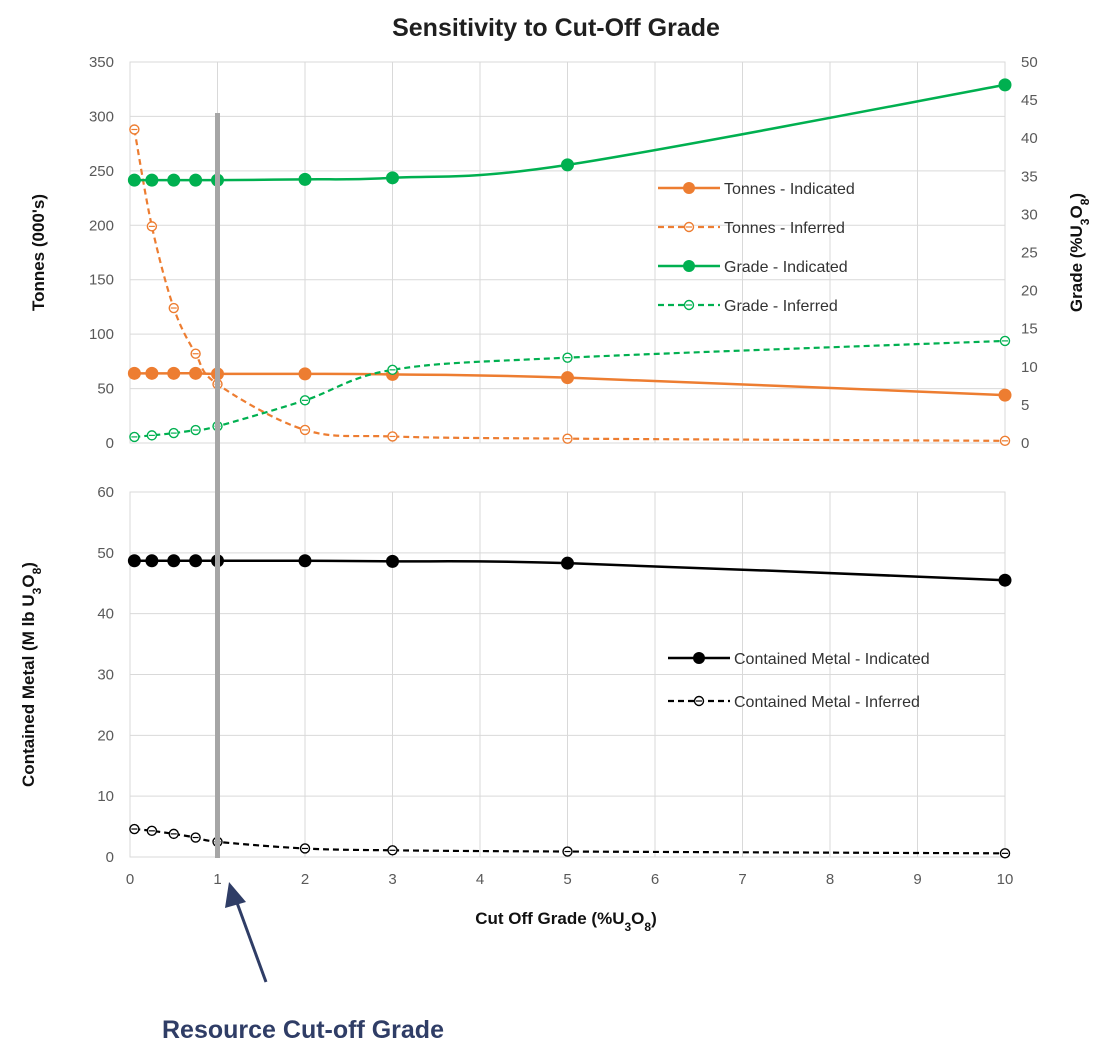 The image size is (1096, 1060). Describe the element at coordinates (566, 921) in the screenshot. I see `x-axis-title: Cut Off Grade (%U3O8)` at that location.